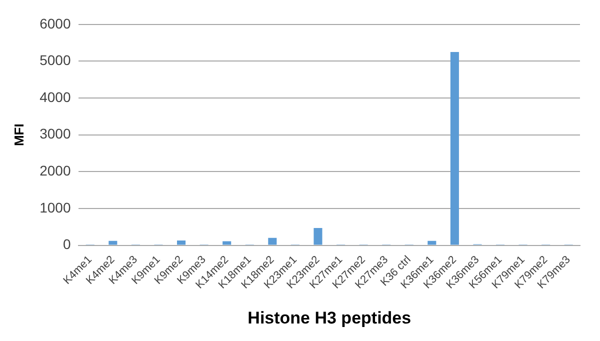 The image size is (600, 341). I want to click on x-axis-title: Histone H3 peptides, so click(330, 318).